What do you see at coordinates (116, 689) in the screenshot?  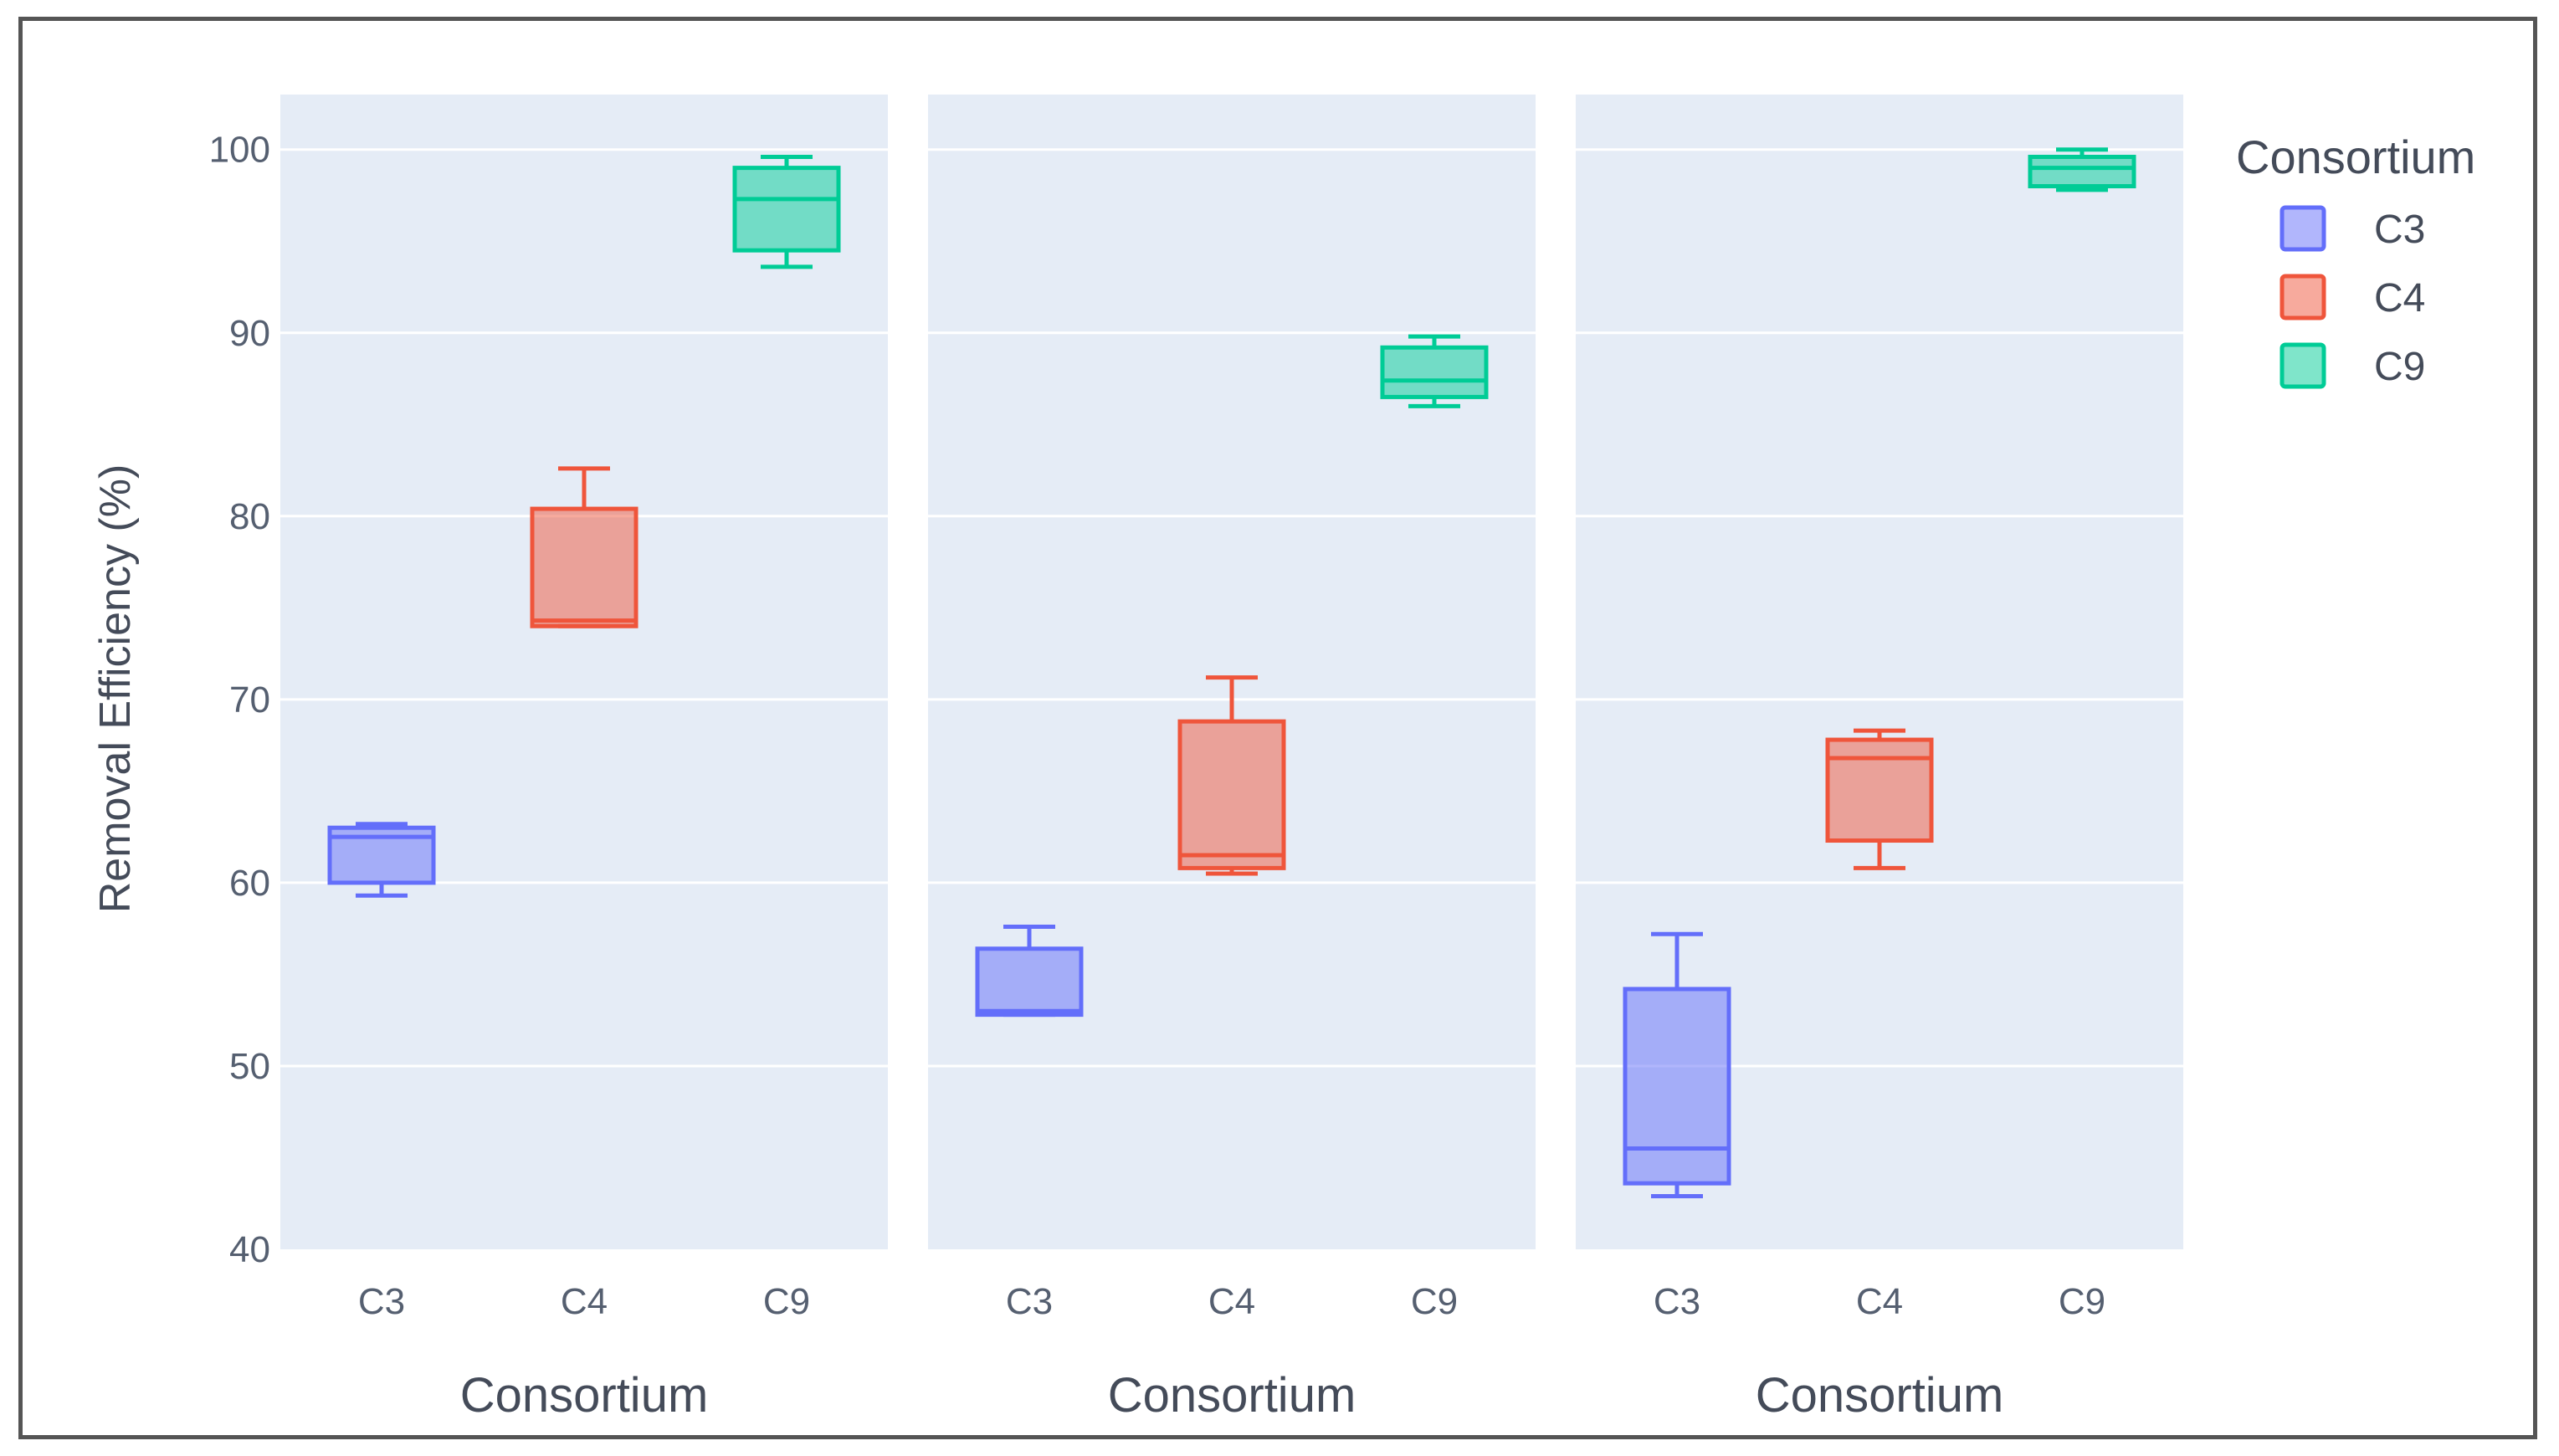 I see `y-axis-title: Removal Efficiency (%)` at bounding box center [116, 689].